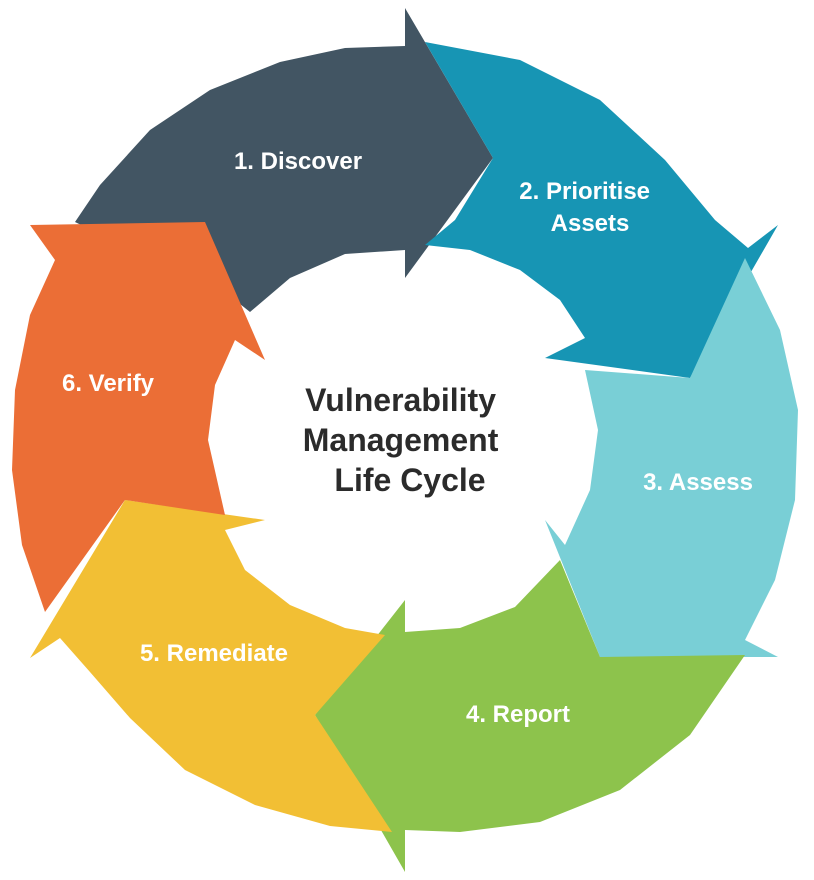 The width and height of the screenshot is (814, 880). I want to click on step-1-label: 1. Discover, so click(298, 161).